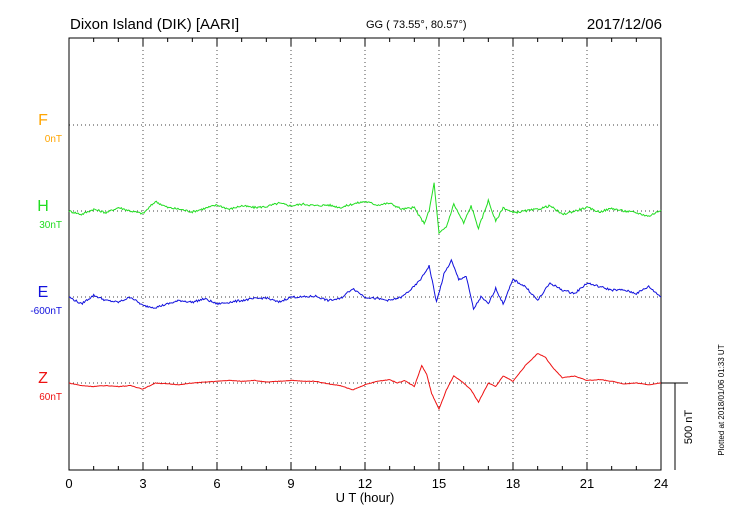  What do you see at coordinates (365, 208) in the screenshot?
I see `series-line-h` at bounding box center [365, 208].